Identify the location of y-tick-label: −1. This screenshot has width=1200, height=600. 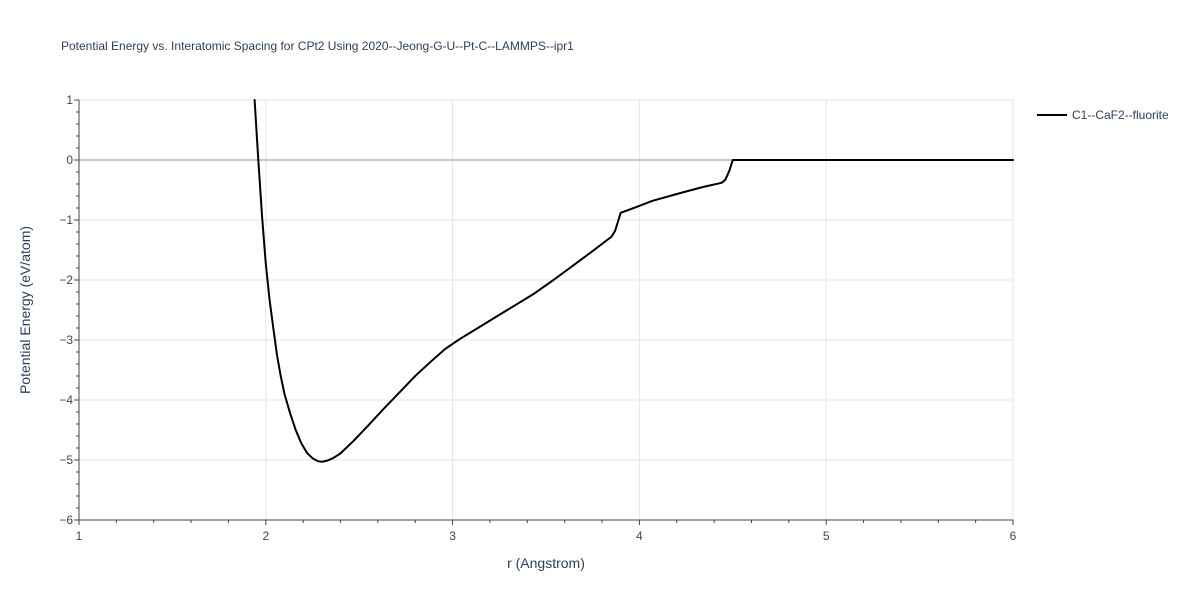
(66, 220).